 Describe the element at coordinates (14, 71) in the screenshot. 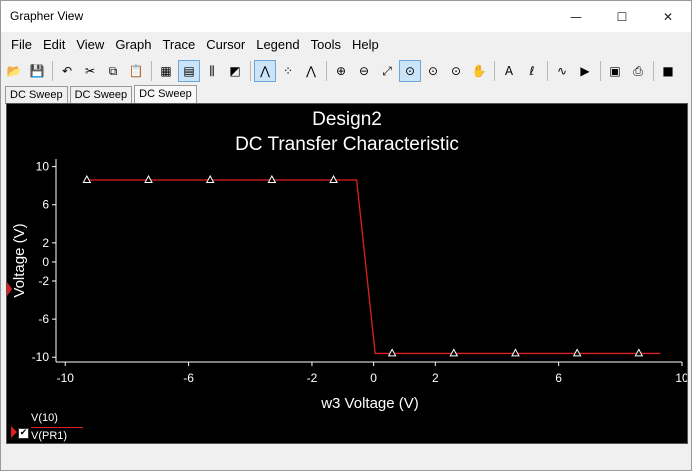

I see `open-icon: 📂` at that location.